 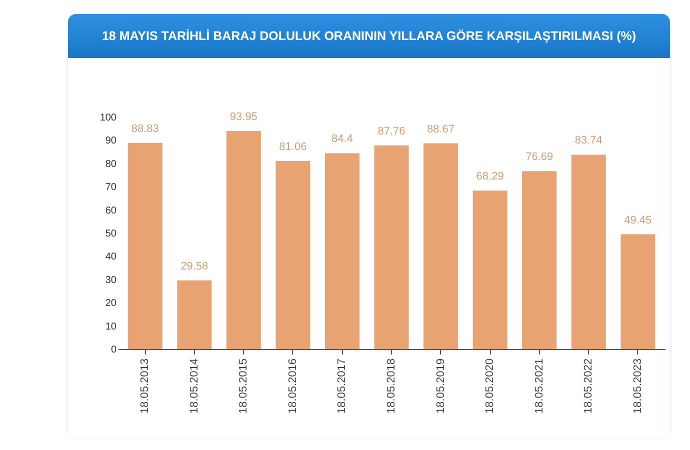 What do you see at coordinates (111, 141) in the screenshot?
I see `y-tick-label: 90` at bounding box center [111, 141].